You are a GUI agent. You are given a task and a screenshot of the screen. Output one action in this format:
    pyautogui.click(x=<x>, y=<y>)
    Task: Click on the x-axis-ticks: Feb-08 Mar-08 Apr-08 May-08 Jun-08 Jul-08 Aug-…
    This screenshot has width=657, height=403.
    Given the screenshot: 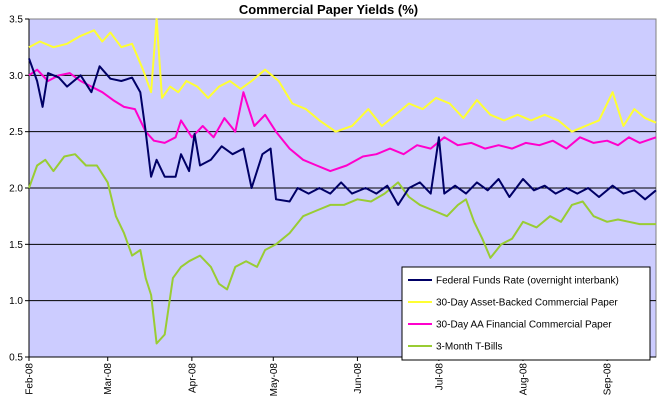 What is the action you would take?
    pyautogui.click(x=319, y=376)
    